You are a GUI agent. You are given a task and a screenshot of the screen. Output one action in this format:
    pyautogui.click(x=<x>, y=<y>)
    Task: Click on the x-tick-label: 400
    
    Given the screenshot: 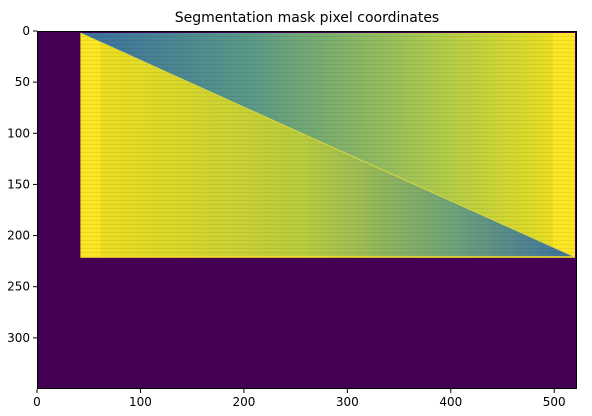 What is the action you would take?
    pyautogui.click(x=450, y=402)
    